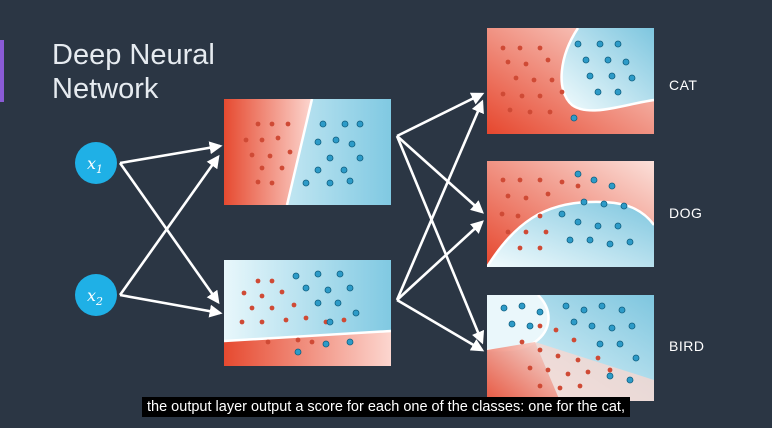 The image size is (772, 431). I want to click on input-node-x1: x1, so click(96, 163).